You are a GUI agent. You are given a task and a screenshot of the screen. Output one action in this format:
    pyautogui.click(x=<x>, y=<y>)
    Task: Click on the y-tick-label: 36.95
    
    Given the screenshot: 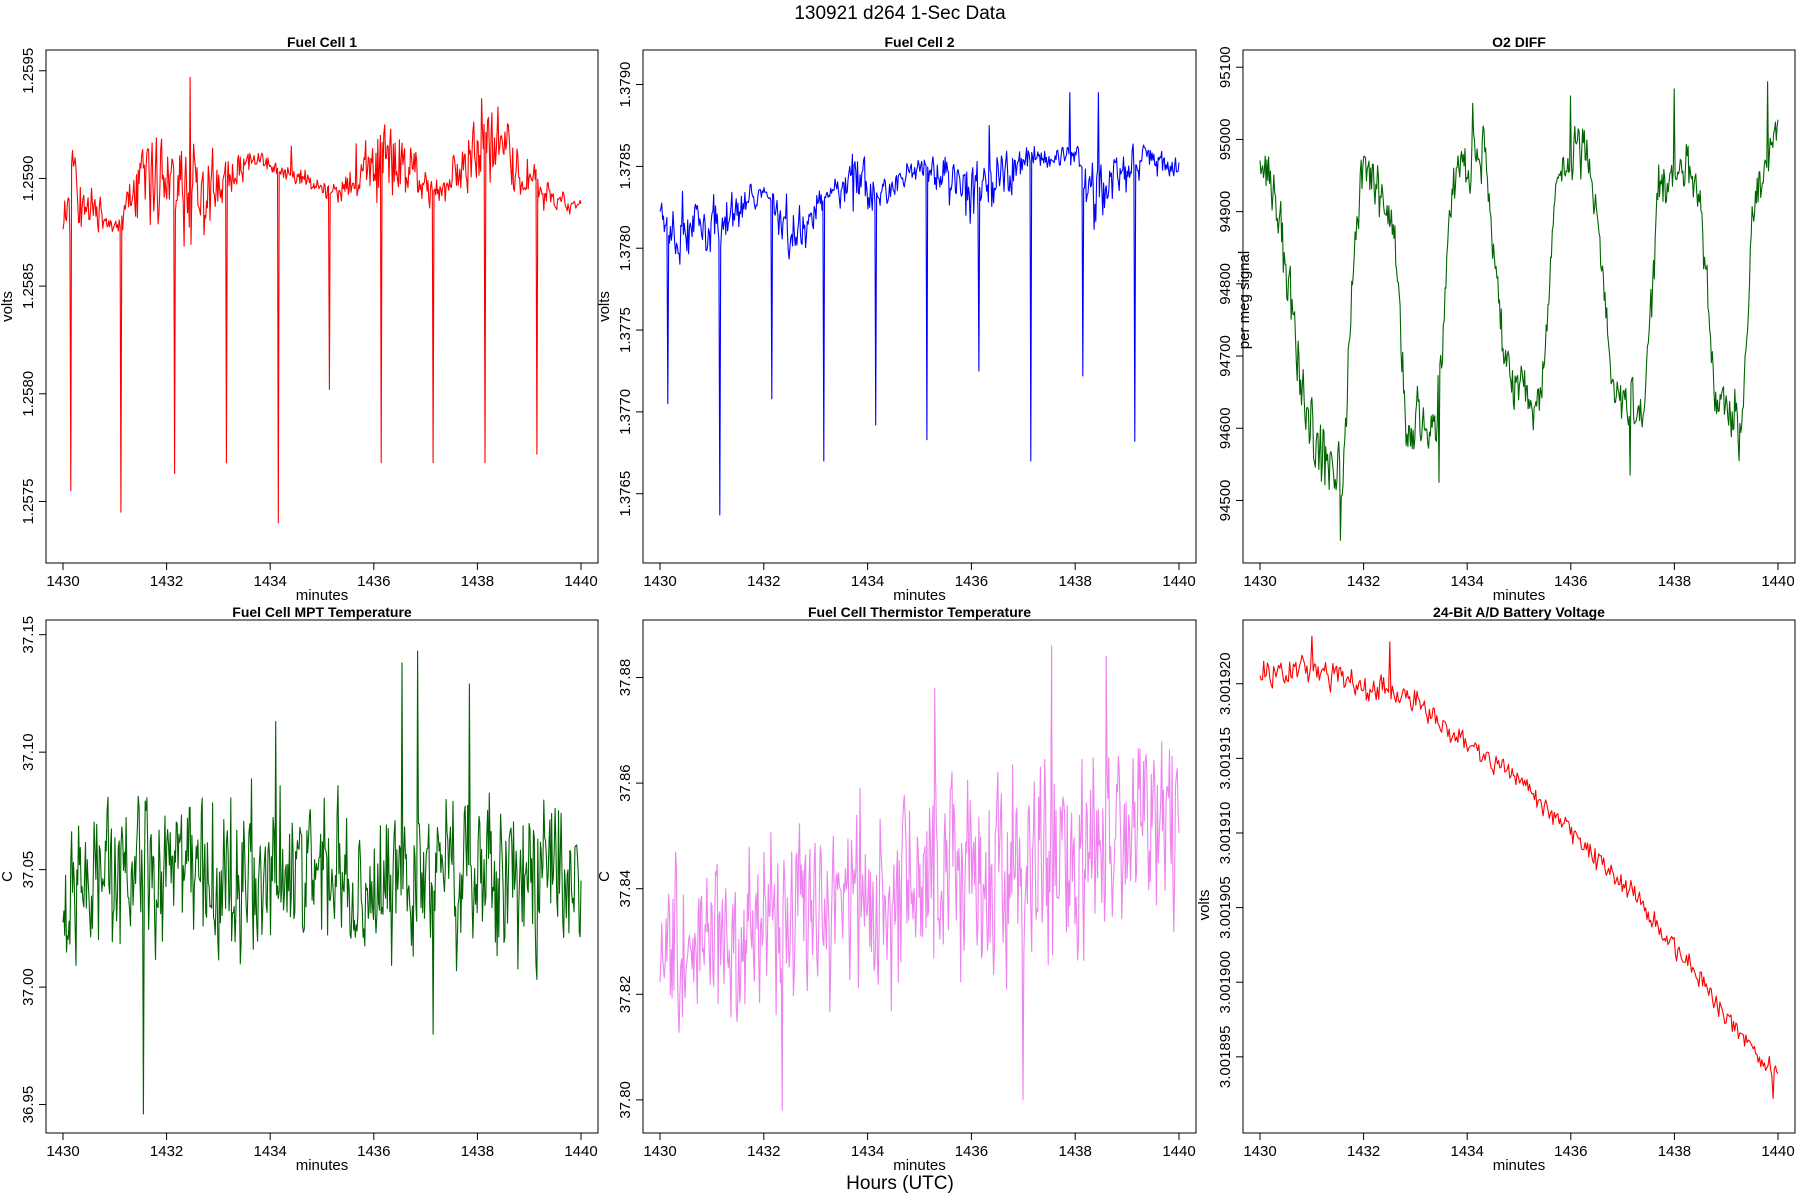 What is the action you would take?
    pyautogui.click(x=28, y=1105)
    